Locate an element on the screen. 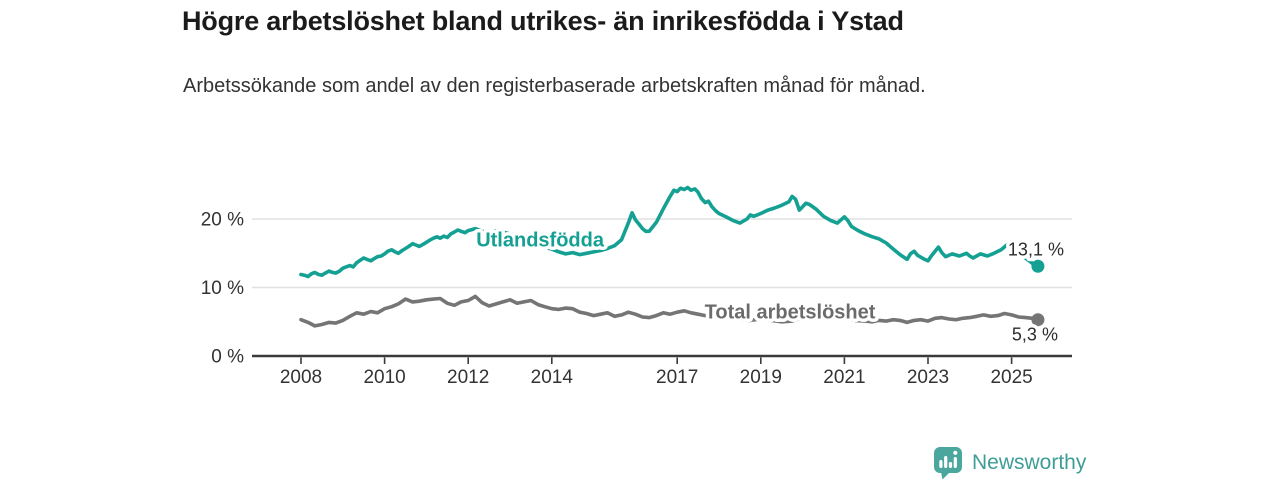 Image resolution: width=1280 pixels, height=480 pixels. newsworthy-logo-text: Newsworthy is located at coordinates (1029, 462).